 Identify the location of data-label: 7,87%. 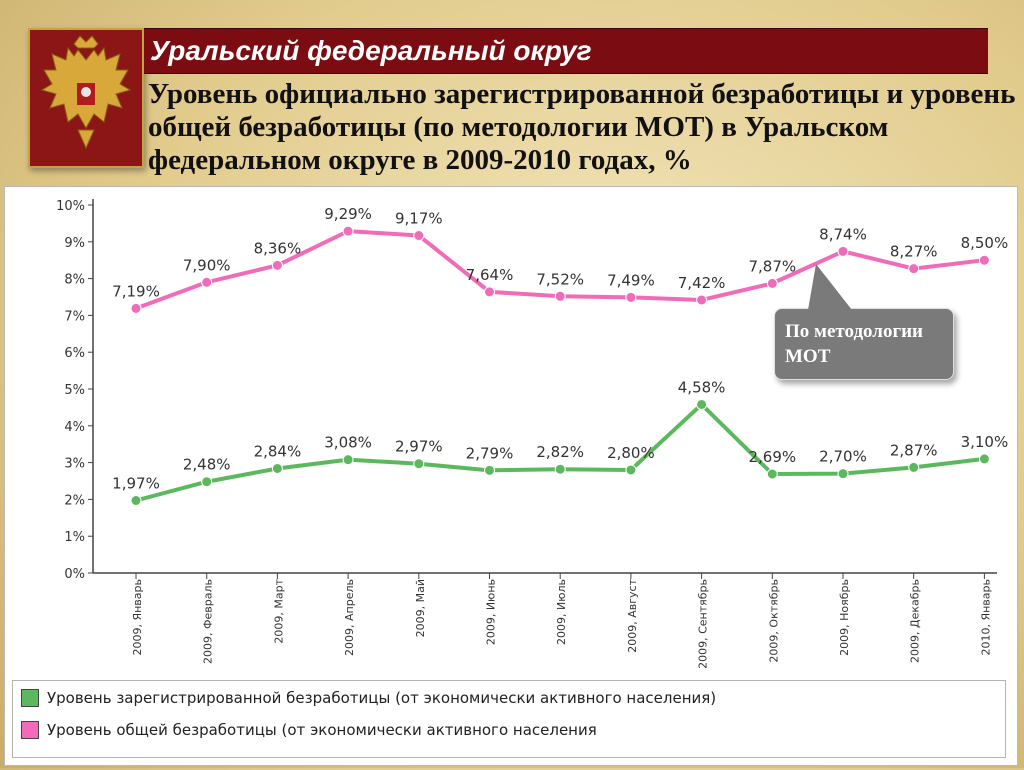
(772, 266).